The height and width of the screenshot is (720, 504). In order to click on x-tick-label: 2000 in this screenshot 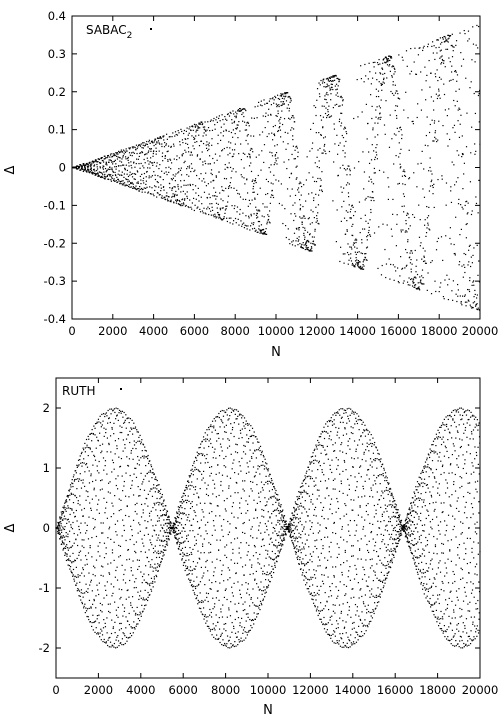, I will do `click(112, 331)`.